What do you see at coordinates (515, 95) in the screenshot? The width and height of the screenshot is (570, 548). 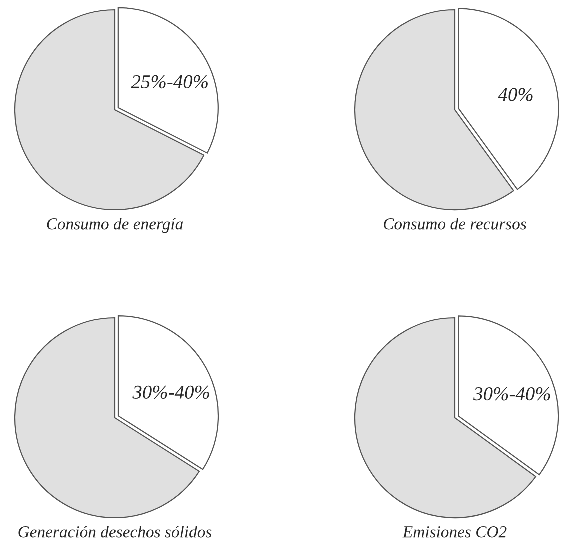 I see `data-label: 40%` at bounding box center [515, 95].